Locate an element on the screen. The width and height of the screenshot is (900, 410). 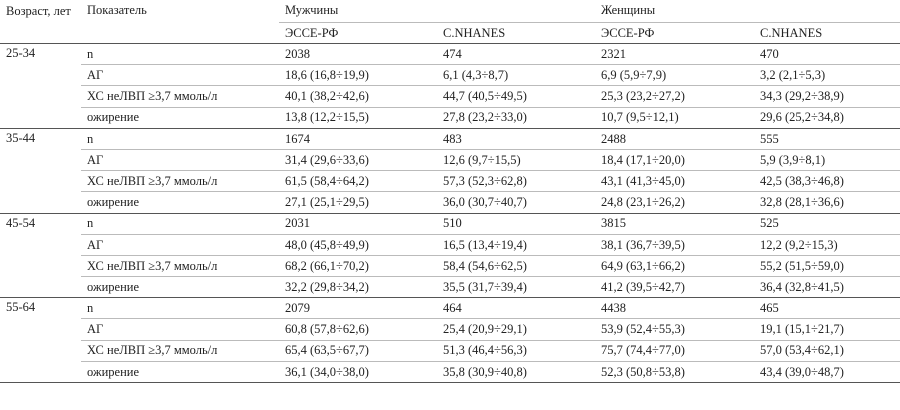
value-cell: 64,9 (63,1÷66,2) is located at coordinates (674, 265).